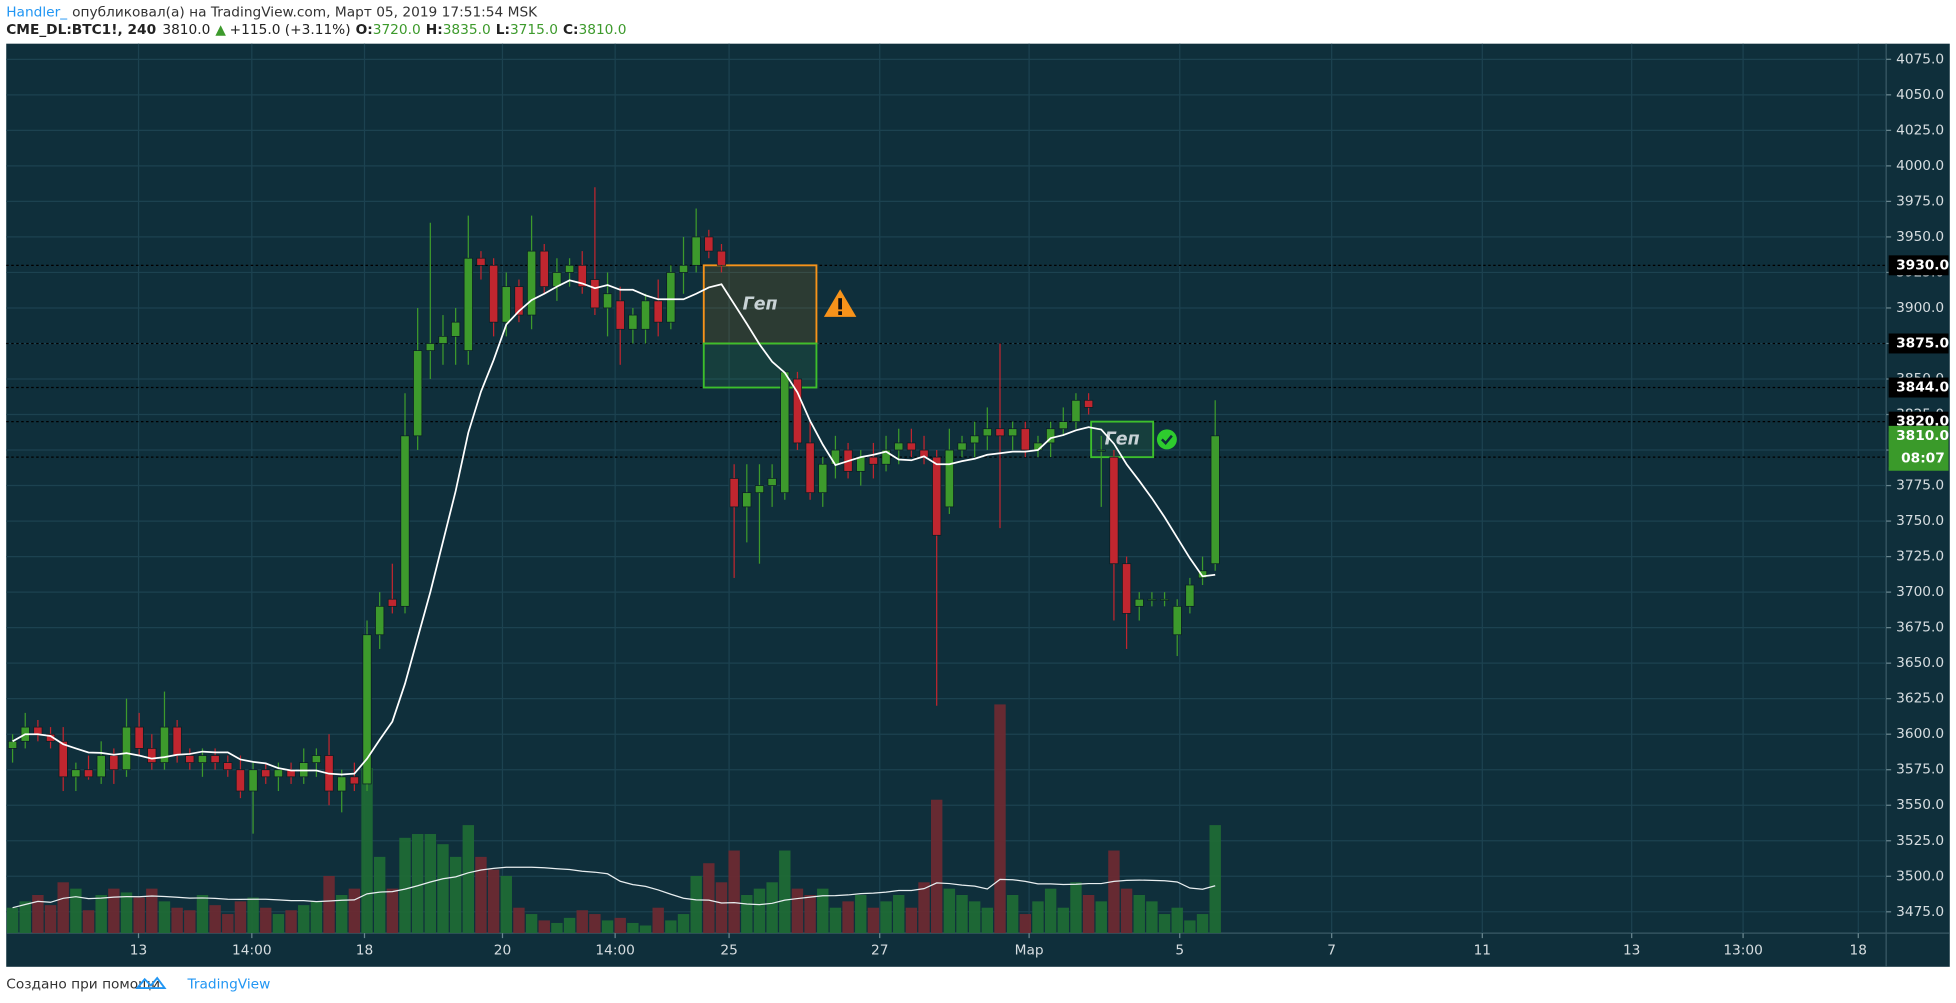 The image size is (1956, 1003). What do you see at coordinates (728, 951) in the screenshot?
I see `x-tick-label: 25` at bounding box center [728, 951].